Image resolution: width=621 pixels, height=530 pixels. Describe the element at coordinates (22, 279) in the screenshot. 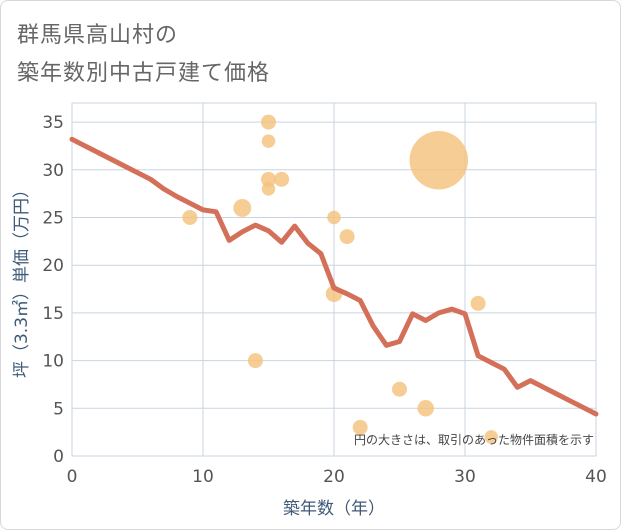

I see `y-axis-label: 坪（3.3㎡）単価（万円）` at that location.